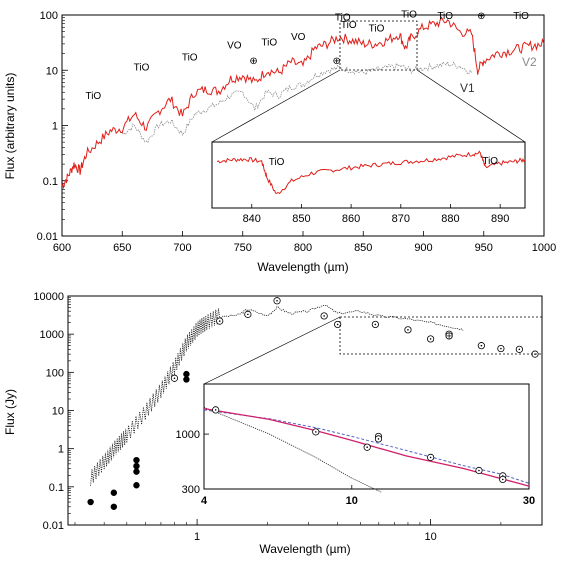  I want to click on inset-model-dashed, so click(366, 446).